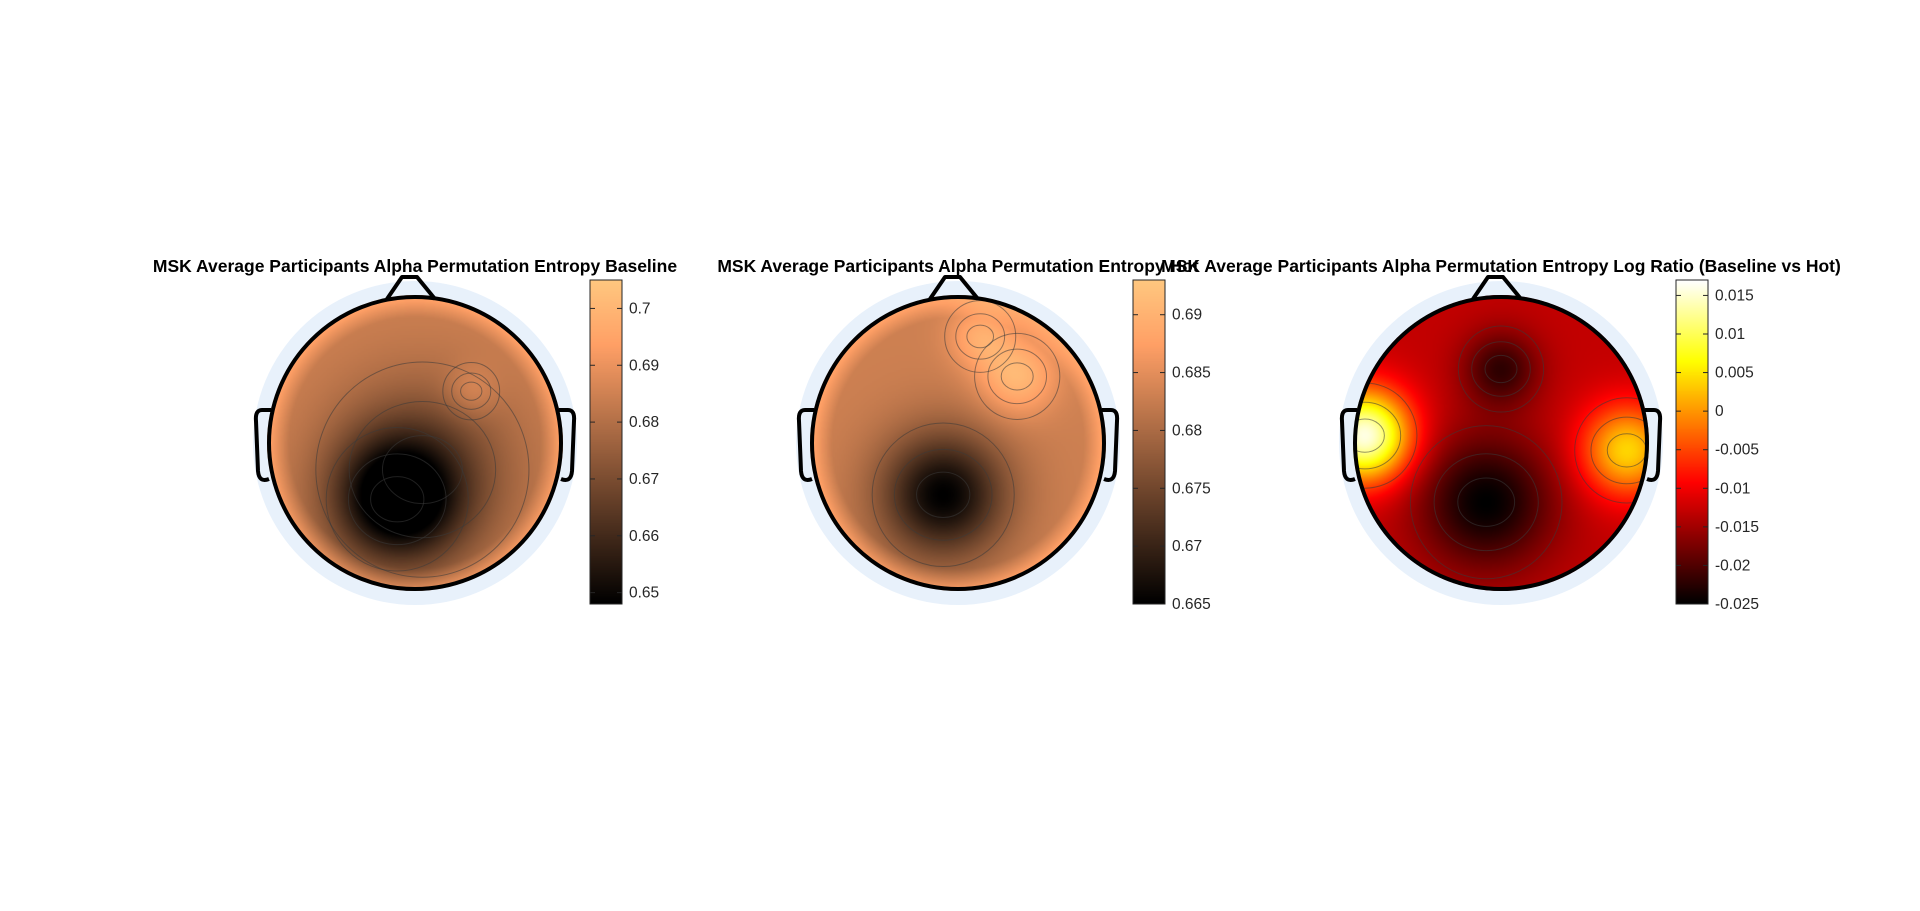 Image resolution: width=1920 pixels, height=911 pixels. What do you see at coordinates (1734, 373) in the screenshot?
I see `colorbar-tick-label: 0.005` at bounding box center [1734, 373].